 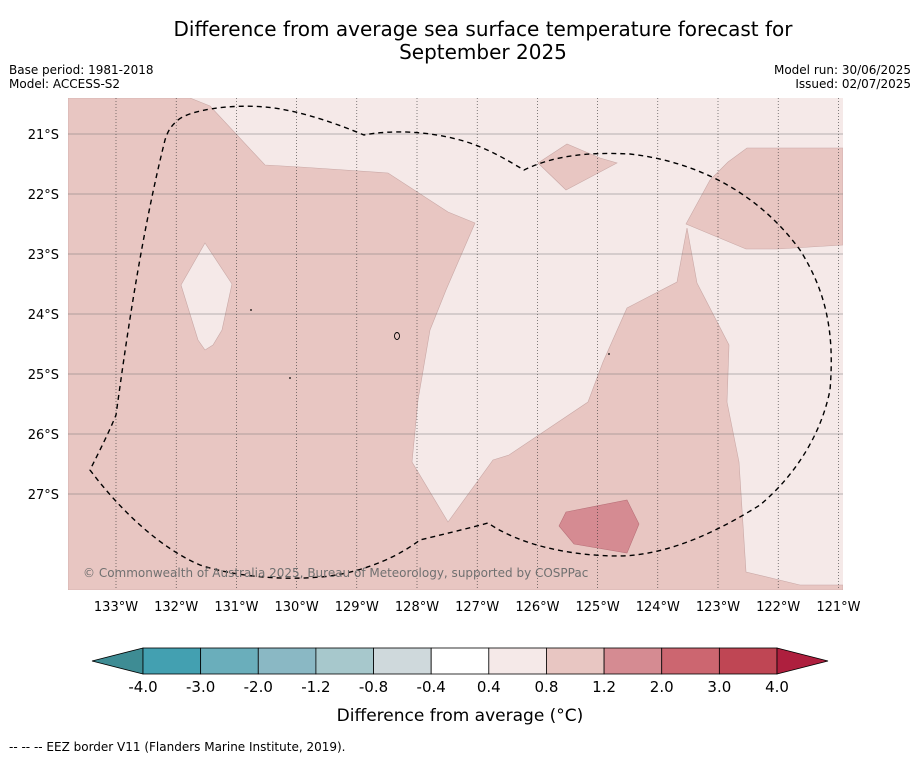 I want to click on model-run: Model run: 30/06/2025, so click(x=842, y=70).